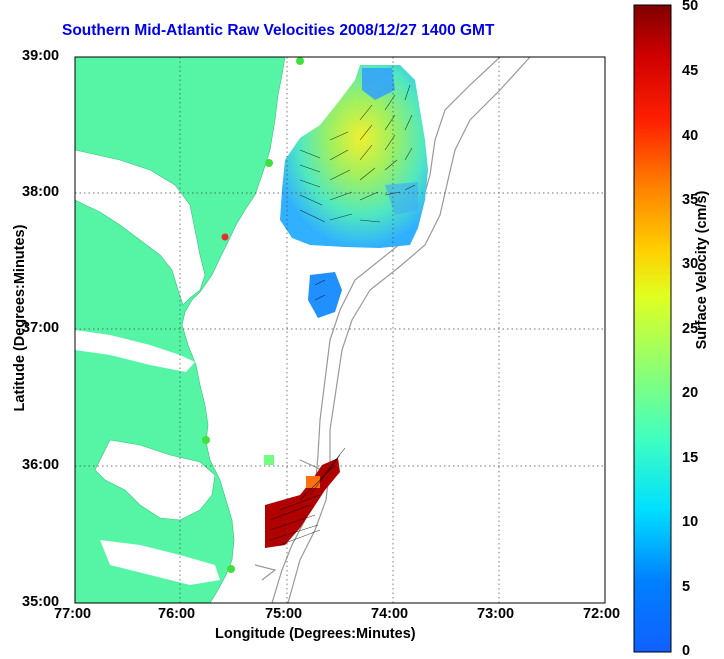 The height and width of the screenshot is (659, 724). What do you see at coordinates (690, 71) in the screenshot?
I see `colorbar-tick-label: 45` at bounding box center [690, 71].